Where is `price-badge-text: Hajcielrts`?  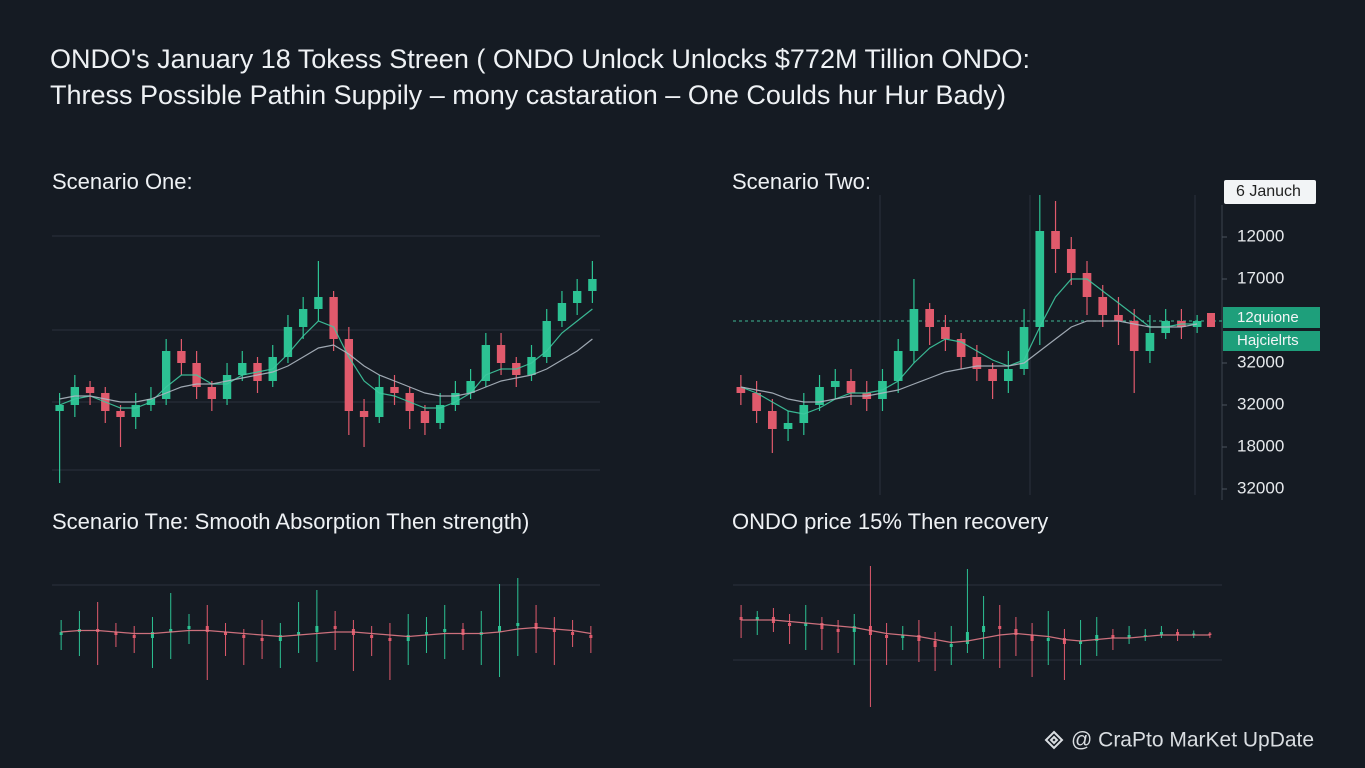
price-badge-text: Hajcielrts is located at coordinates (1268, 340).